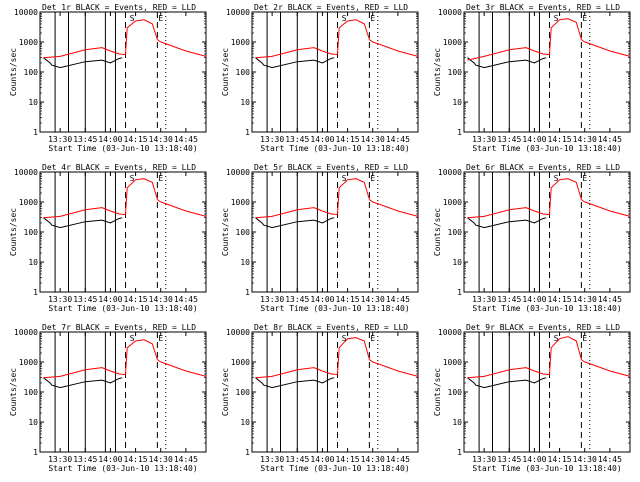 This screenshot has height=482, width=640. Describe the element at coordinates (543, 7) in the screenshot. I see `chart-title: Det 3r BLACK = Events, RED = LLD` at that location.